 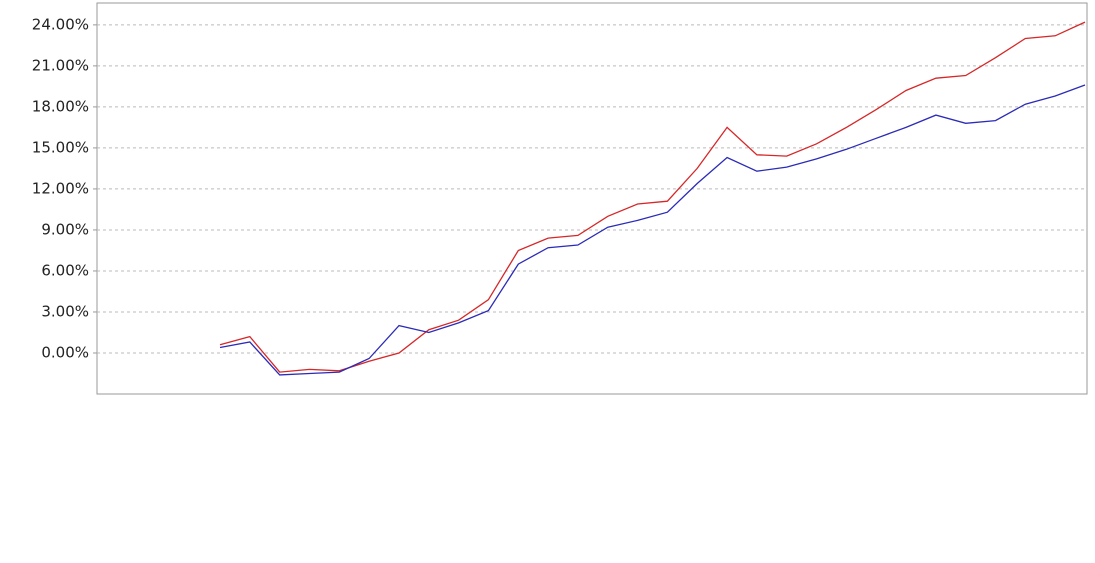 I want to click on y-tick-label: 3.00%, so click(x=65, y=311).